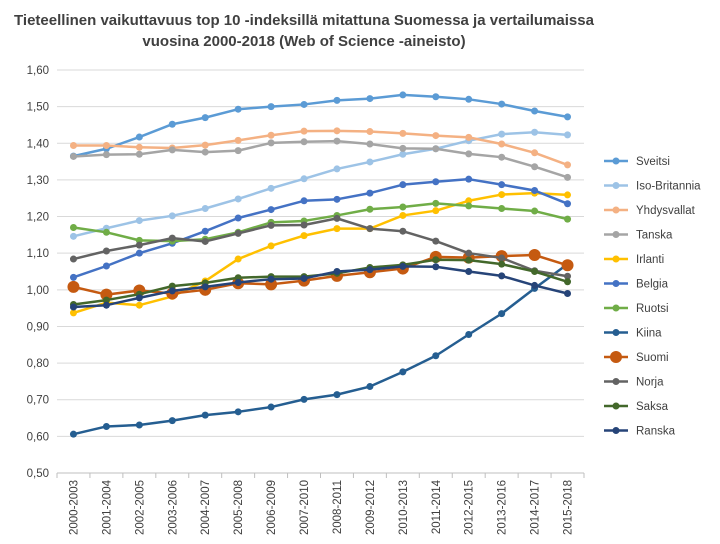 Image resolution: width=720 pixels, height=544 pixels. Describe the element at coordinates (653, 162) in the screenshot. I see `legend-label: Sveitsi` at that location.